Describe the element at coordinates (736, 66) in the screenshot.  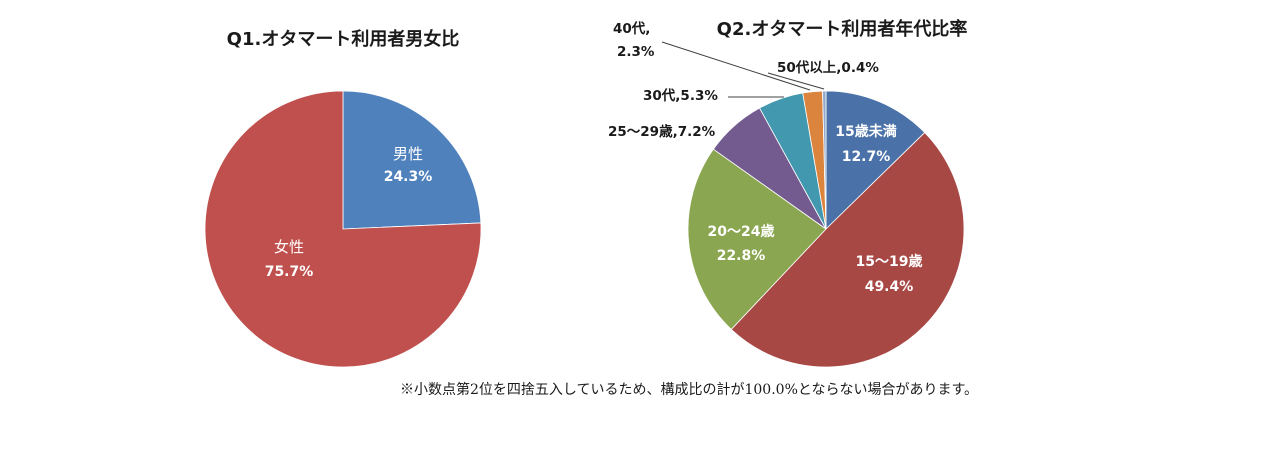
I see `leader-line-40s` at that location.